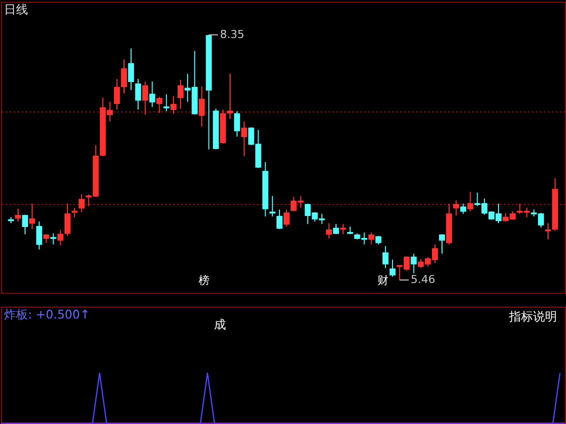  I want to click on text: 成, so click(220, 325).